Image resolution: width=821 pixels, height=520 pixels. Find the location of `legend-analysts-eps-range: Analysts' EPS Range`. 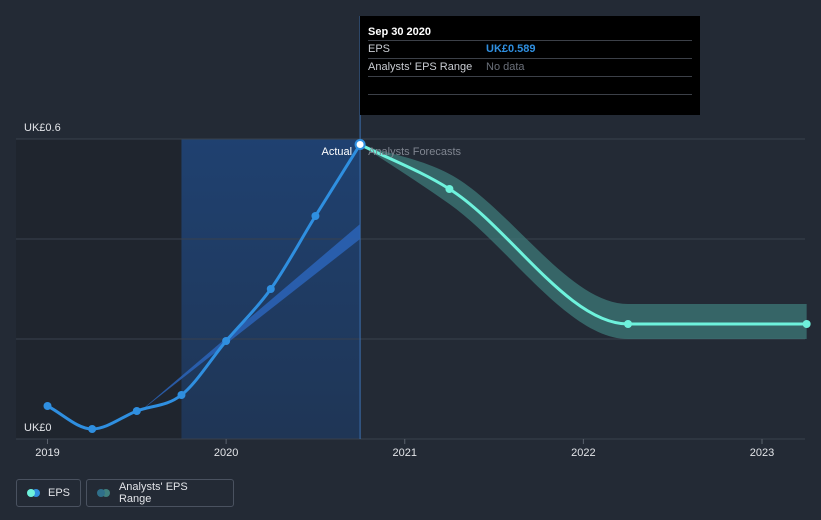

legend-analysts-eps-range: Analysts' EPS Range is located at coordinates (160, 493).